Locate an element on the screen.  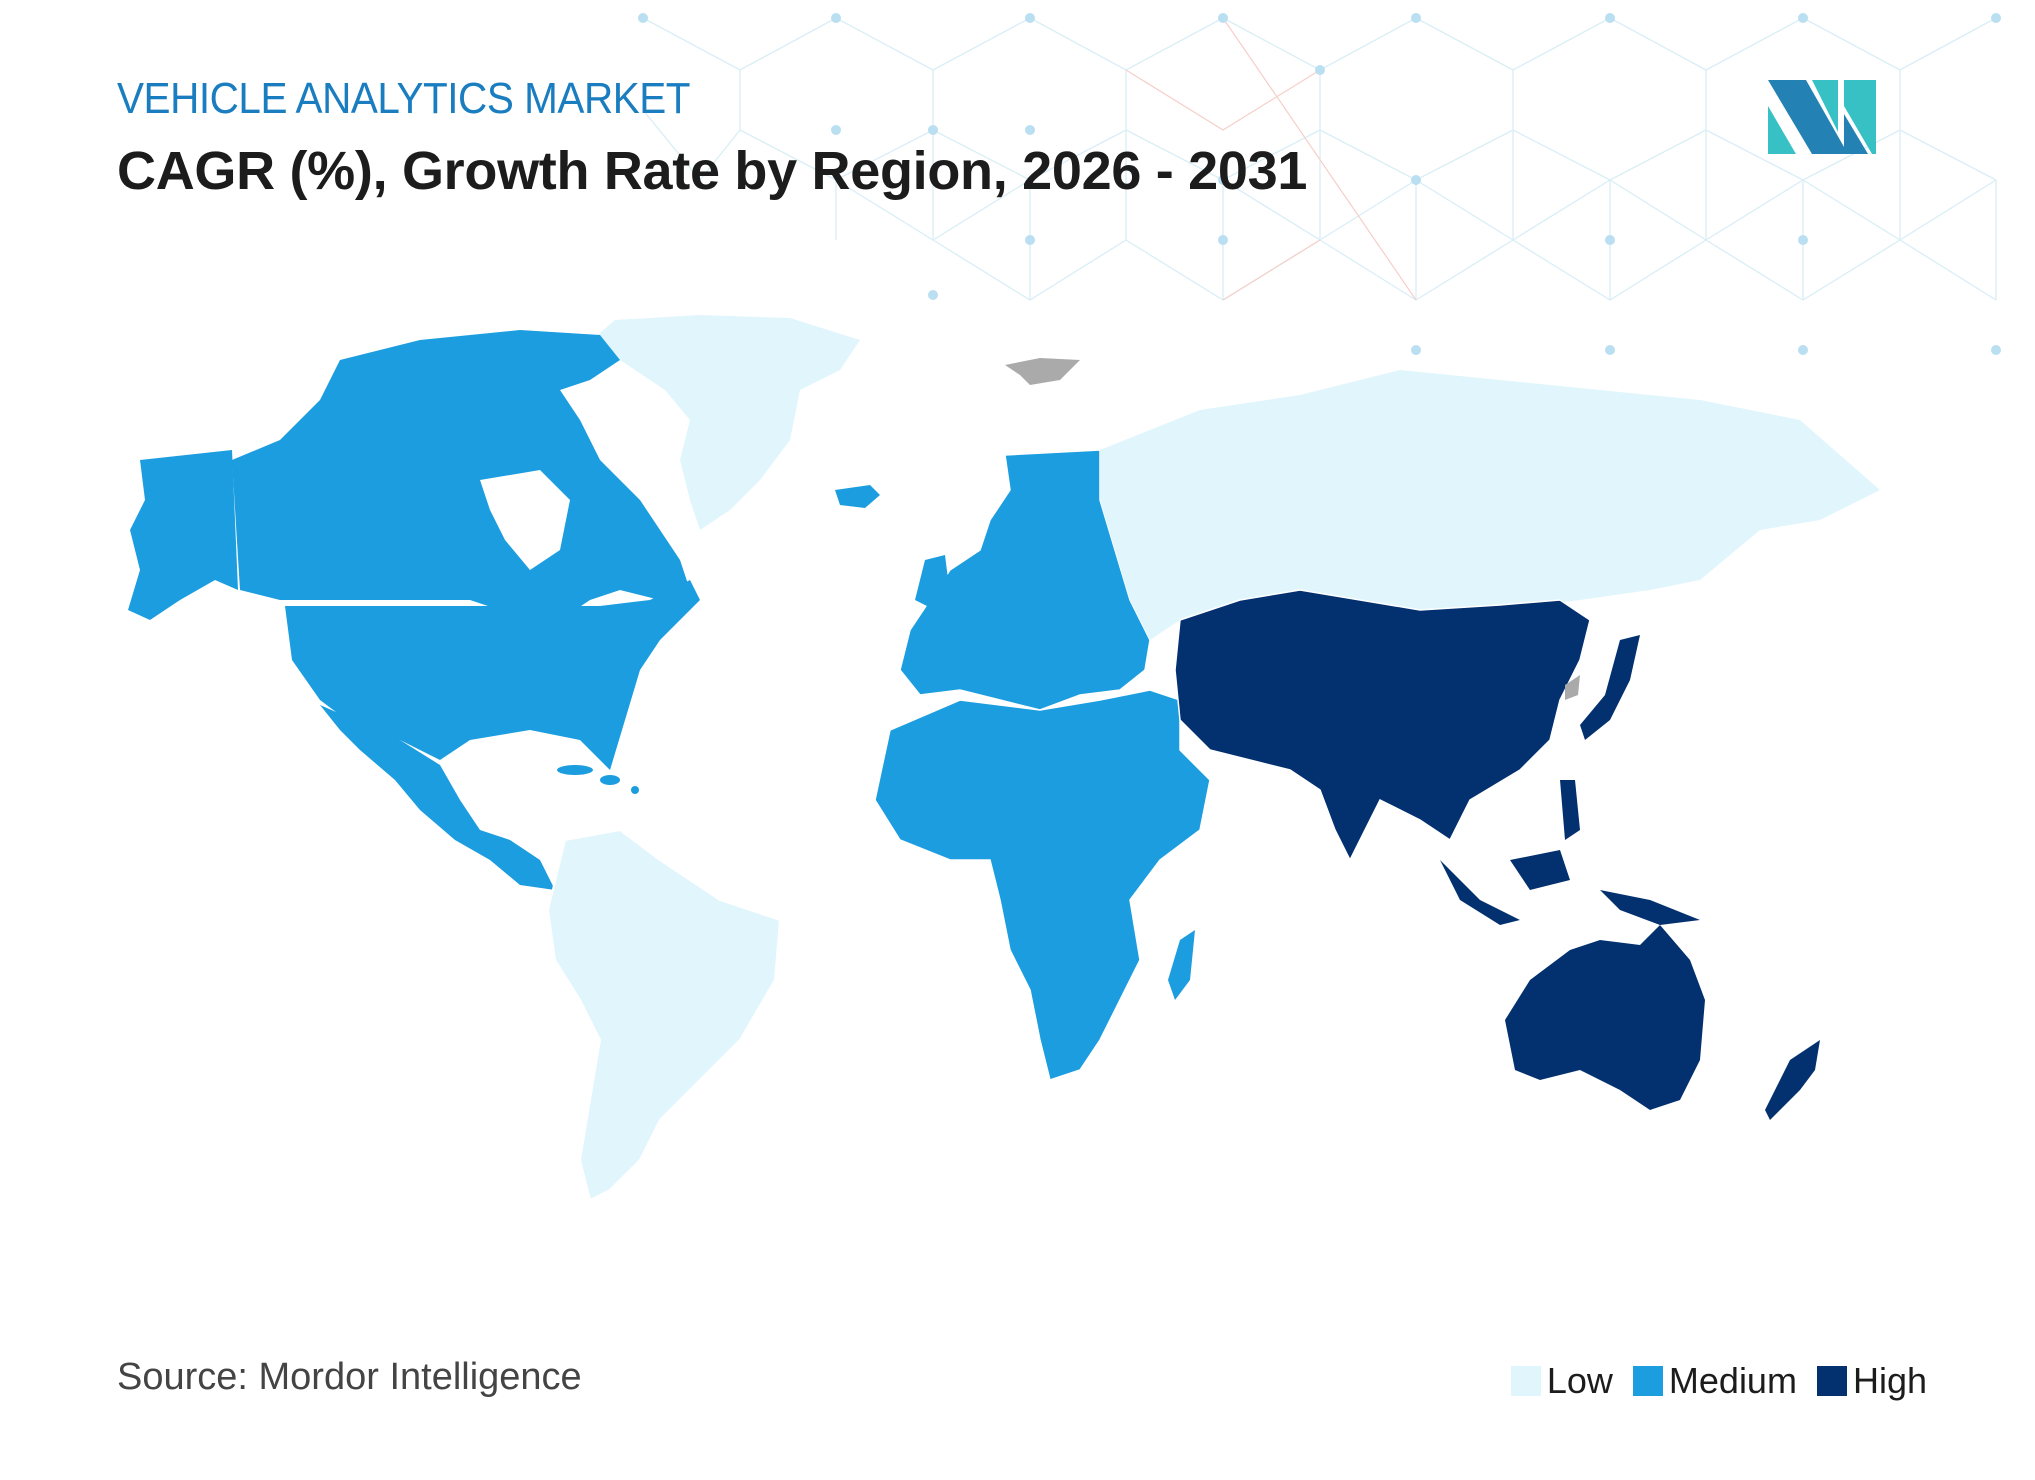
legend-swatch-high is located at coordinates (1831, 1381).